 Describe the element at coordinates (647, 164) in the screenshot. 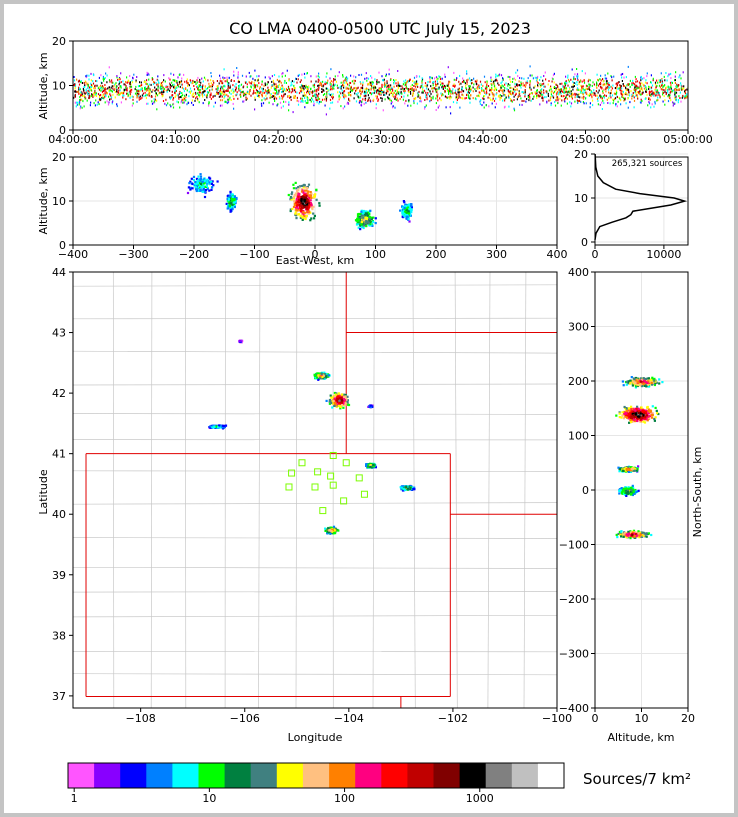

I see `source-count-annotation: 265,321 sources` at that location.